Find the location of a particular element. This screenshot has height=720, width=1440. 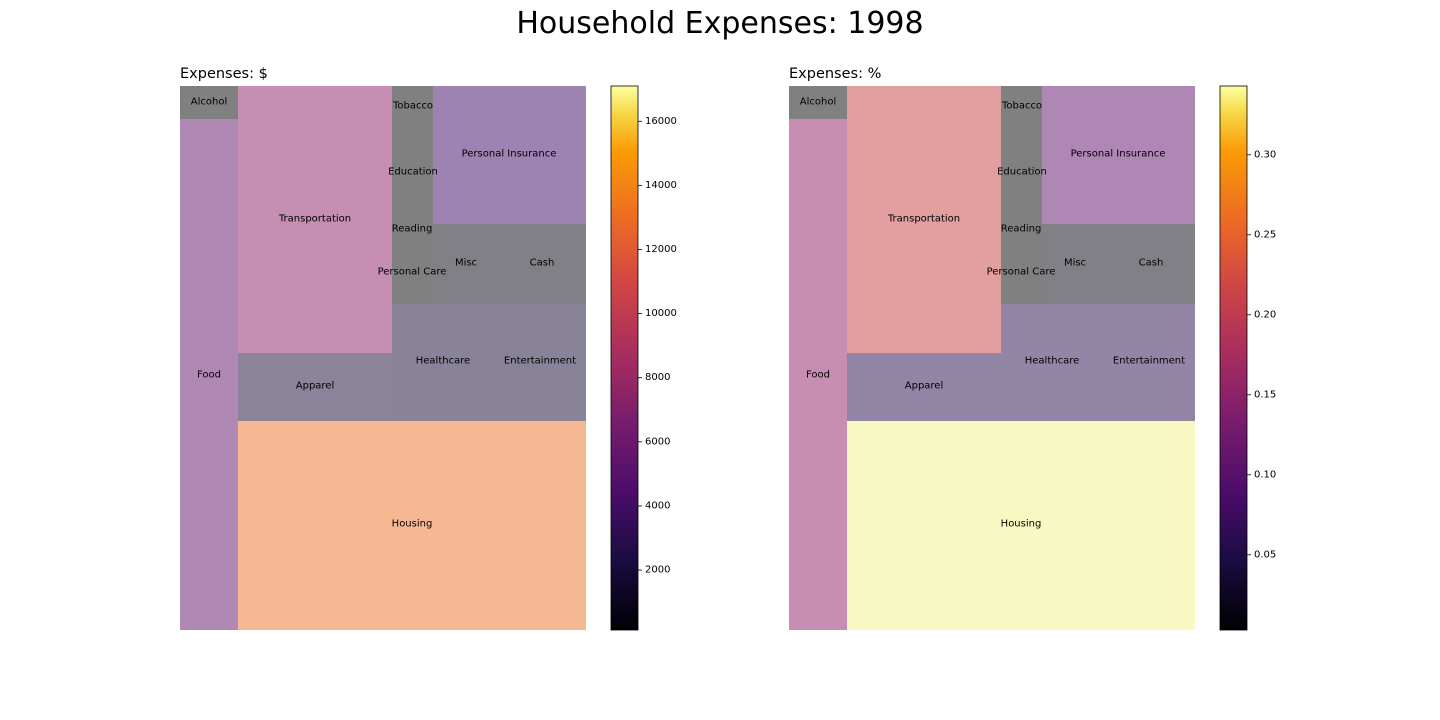

panel-title-percent: Expenses: % is located at coordinates (835, 74).